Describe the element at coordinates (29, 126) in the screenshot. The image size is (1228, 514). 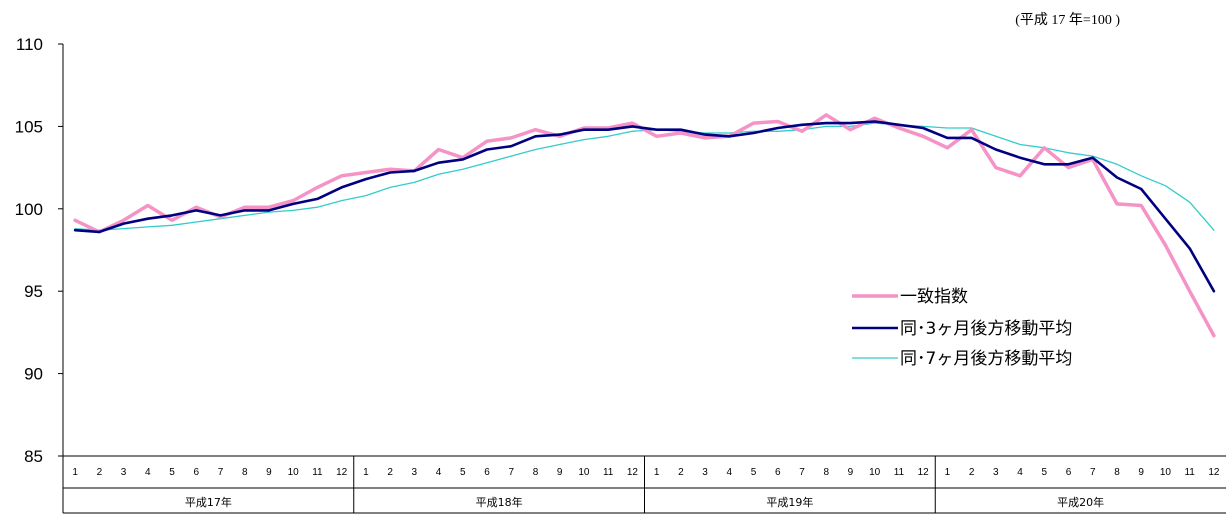
I see `y-tick-label: 105` at that location.